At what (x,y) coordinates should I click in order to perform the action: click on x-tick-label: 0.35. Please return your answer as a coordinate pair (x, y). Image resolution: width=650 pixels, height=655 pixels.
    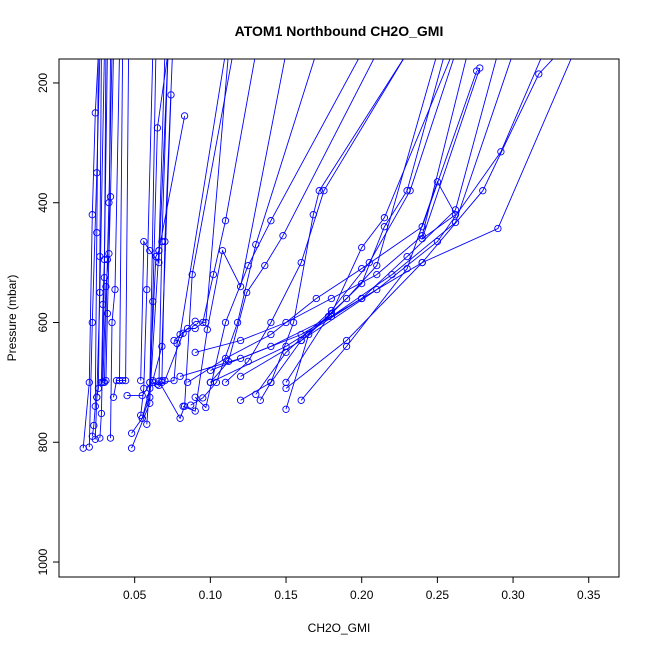
    Looking at the image, I should click on (589, 595).